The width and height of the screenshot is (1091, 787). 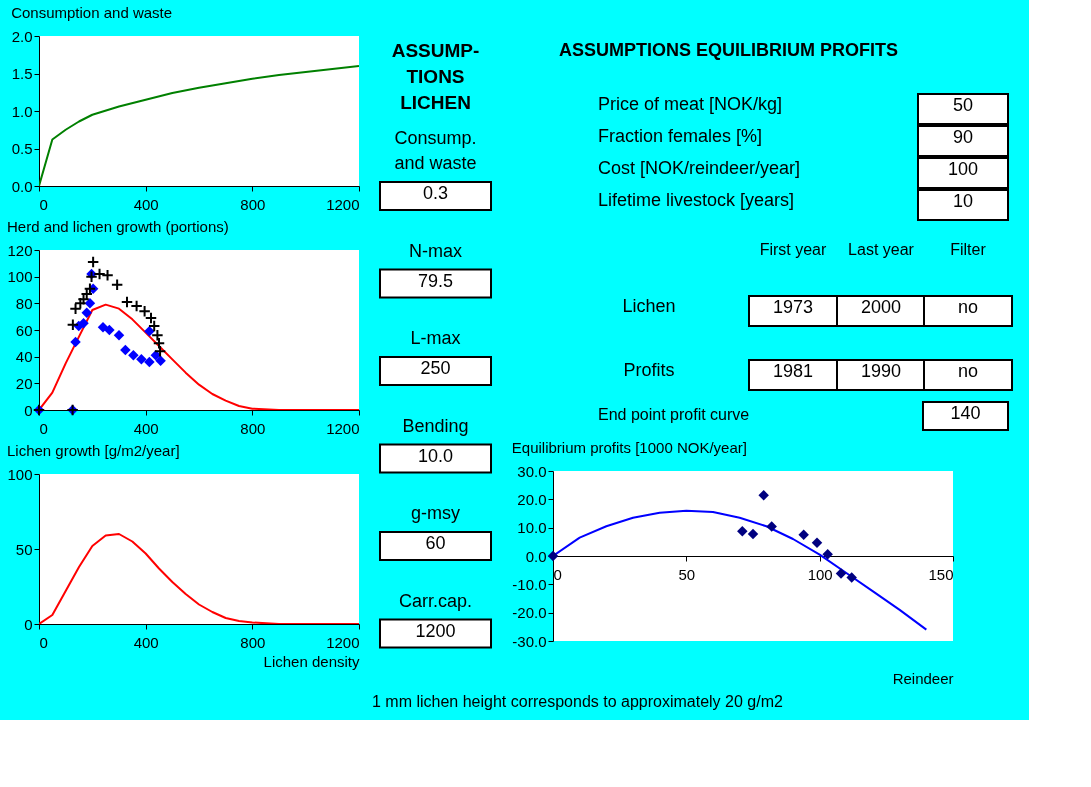 I want to click on text: L-max, so click(x=435, y=338).